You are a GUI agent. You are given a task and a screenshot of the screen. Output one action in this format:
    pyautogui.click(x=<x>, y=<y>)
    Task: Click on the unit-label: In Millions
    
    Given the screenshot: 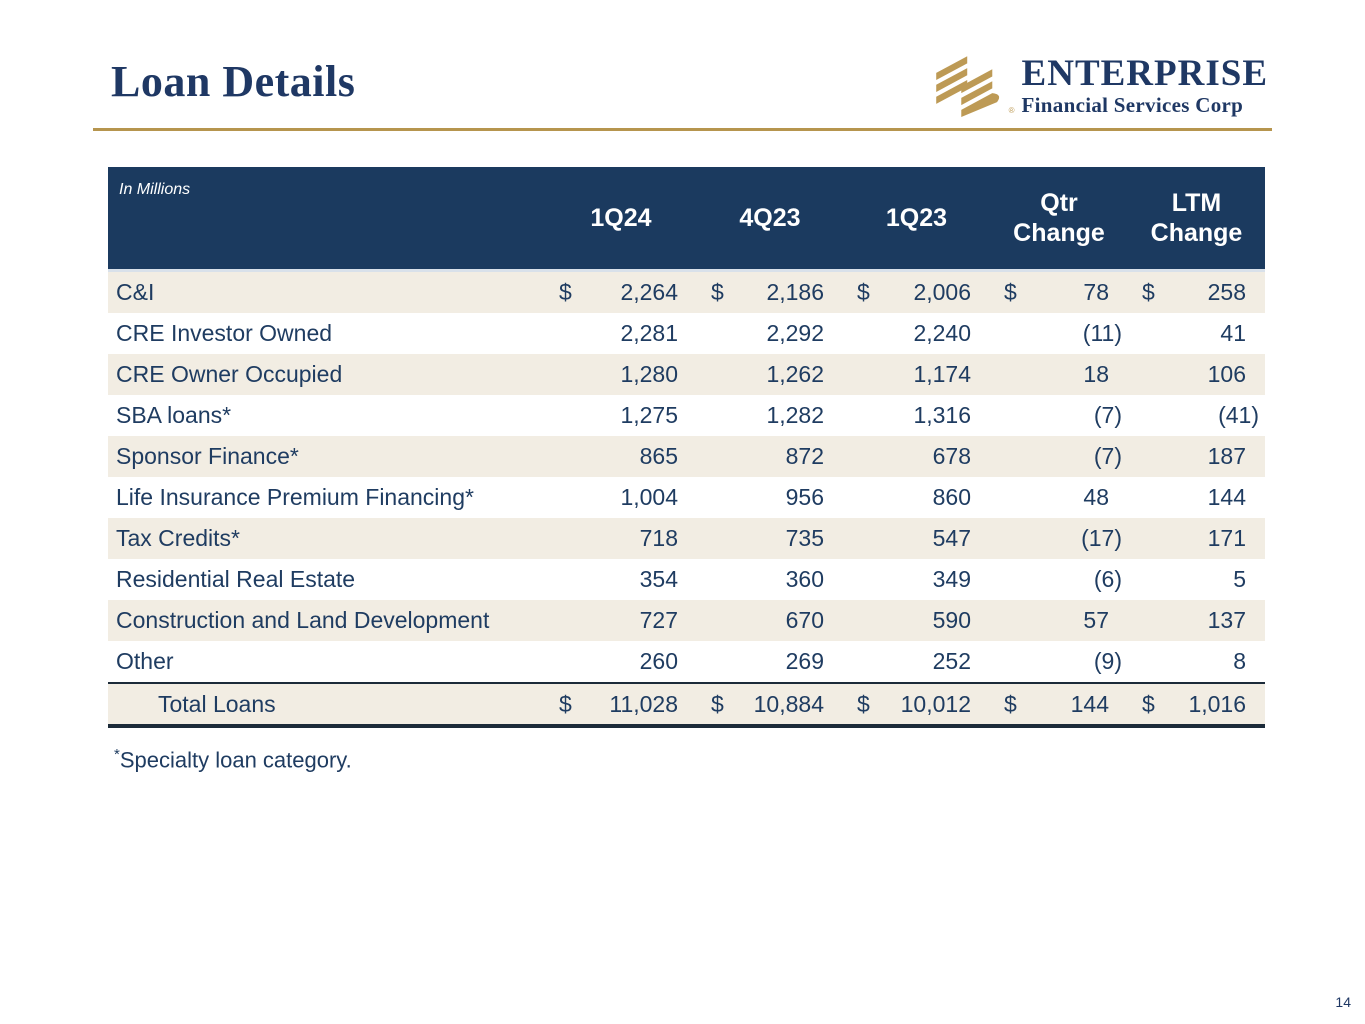 What is the action you would take?
    pyautogui.click(x=155, y=189)
    